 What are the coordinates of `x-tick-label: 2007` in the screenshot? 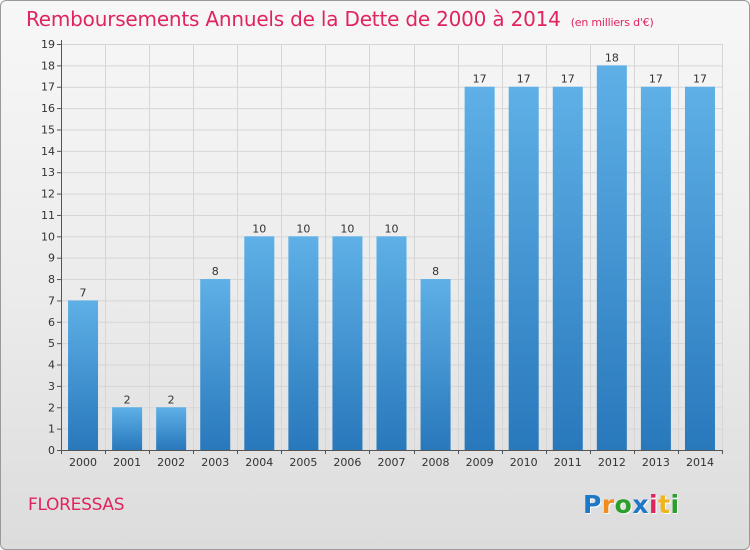 It's located at (392, 462).